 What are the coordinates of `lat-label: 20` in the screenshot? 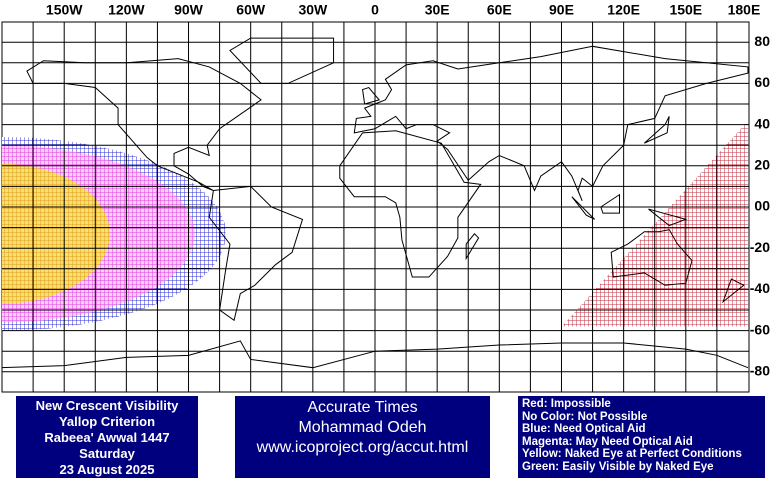 It's located at (762, 165).